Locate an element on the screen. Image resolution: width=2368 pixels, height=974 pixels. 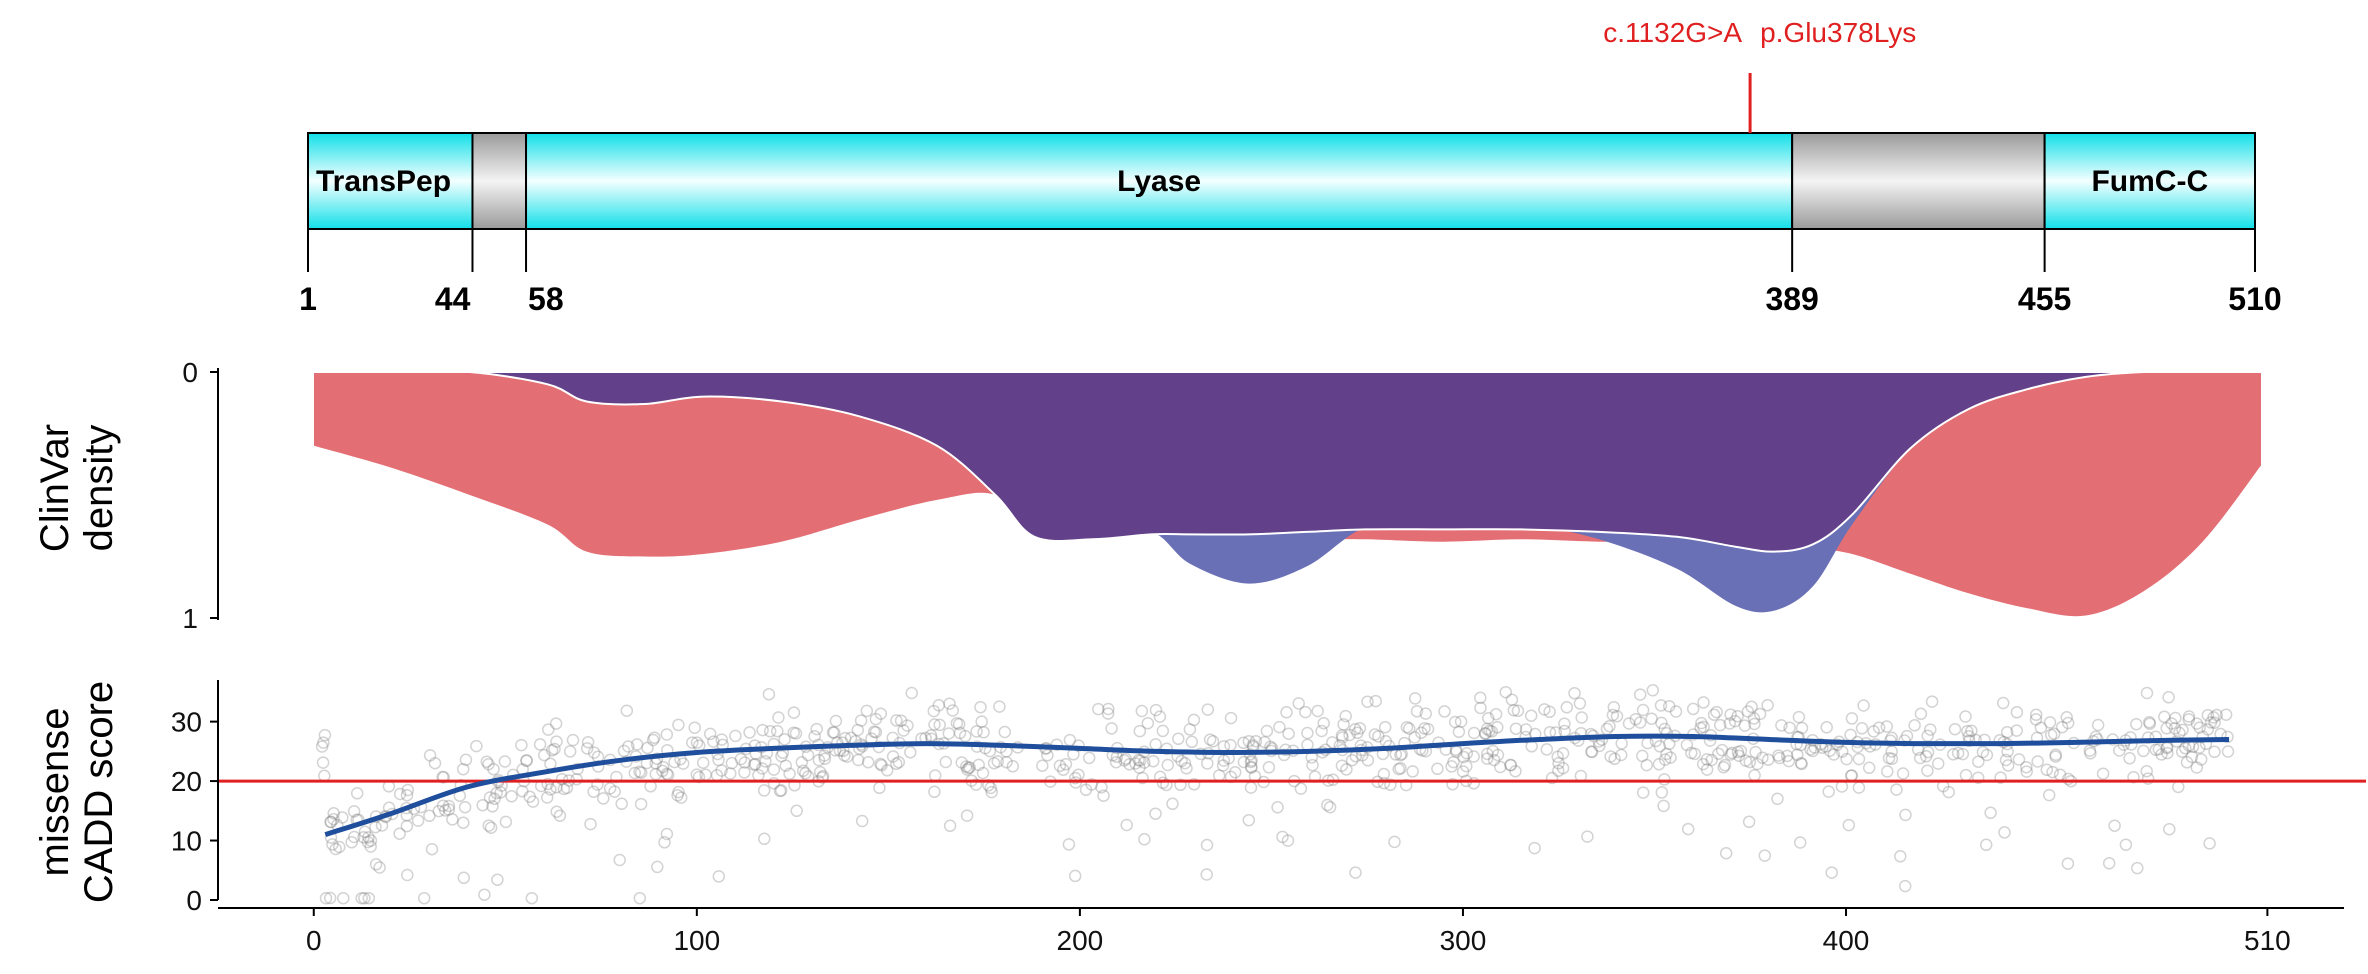
density-ytick-label-1: 1 is located at coordinates (190, 618).